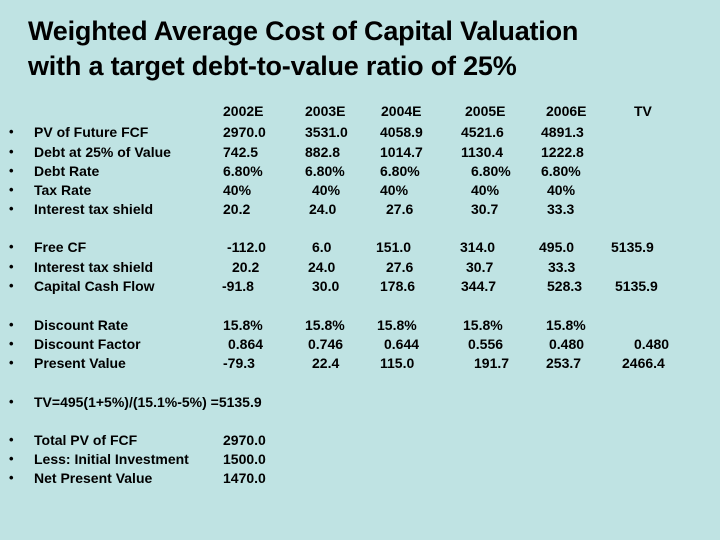 The width and height of the screenshot is (720, 540). Describe the element at coordinates (243, 111) in the screenshot. I see `column-header: 2002E` at that location.